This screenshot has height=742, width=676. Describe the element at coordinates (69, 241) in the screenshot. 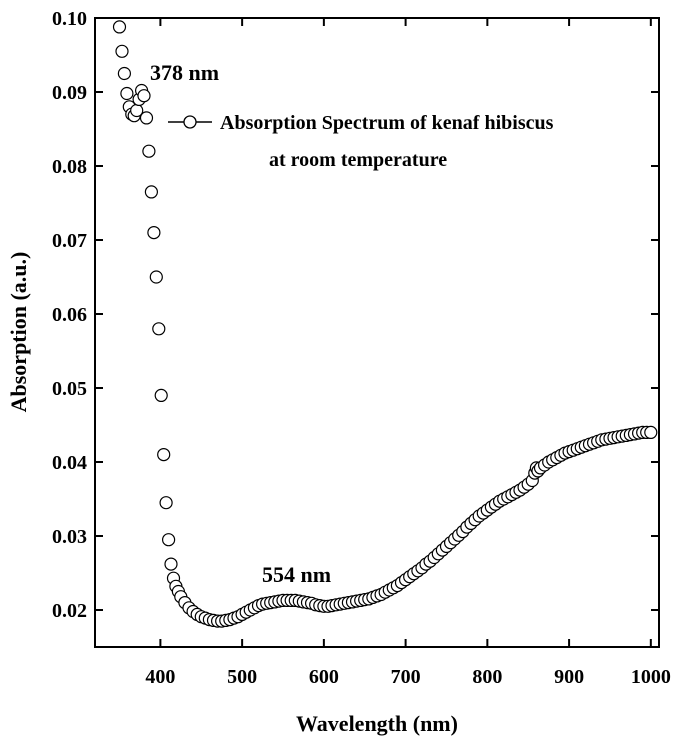

I see `y-tick-label: 0.07` at that location.